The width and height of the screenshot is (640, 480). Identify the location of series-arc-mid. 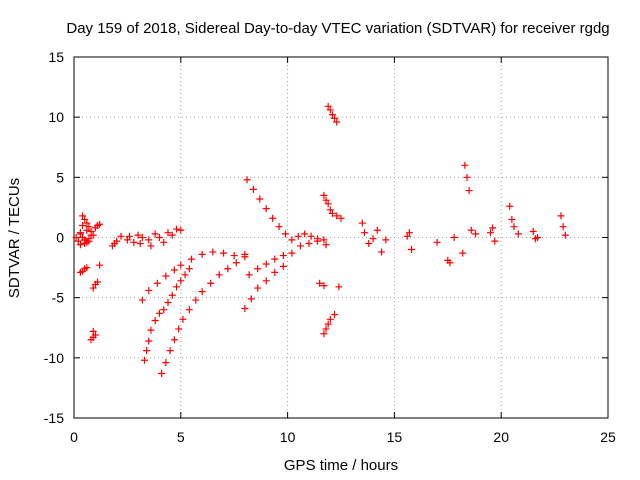
(193, 276).